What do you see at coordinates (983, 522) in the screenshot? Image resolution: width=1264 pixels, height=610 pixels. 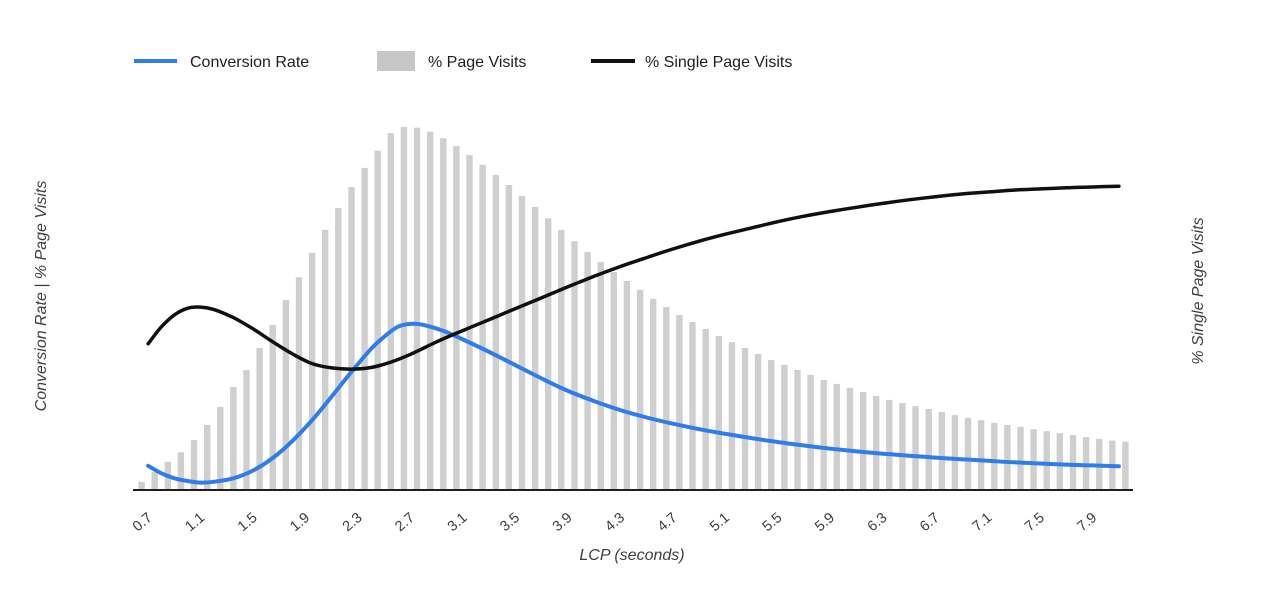 I see `x-tick-label: 7.1` at bounding box center [983, 522].